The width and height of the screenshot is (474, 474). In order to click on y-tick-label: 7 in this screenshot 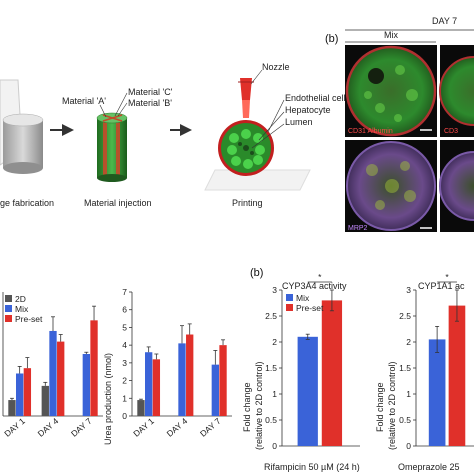, I will do `click(124, 292)`.